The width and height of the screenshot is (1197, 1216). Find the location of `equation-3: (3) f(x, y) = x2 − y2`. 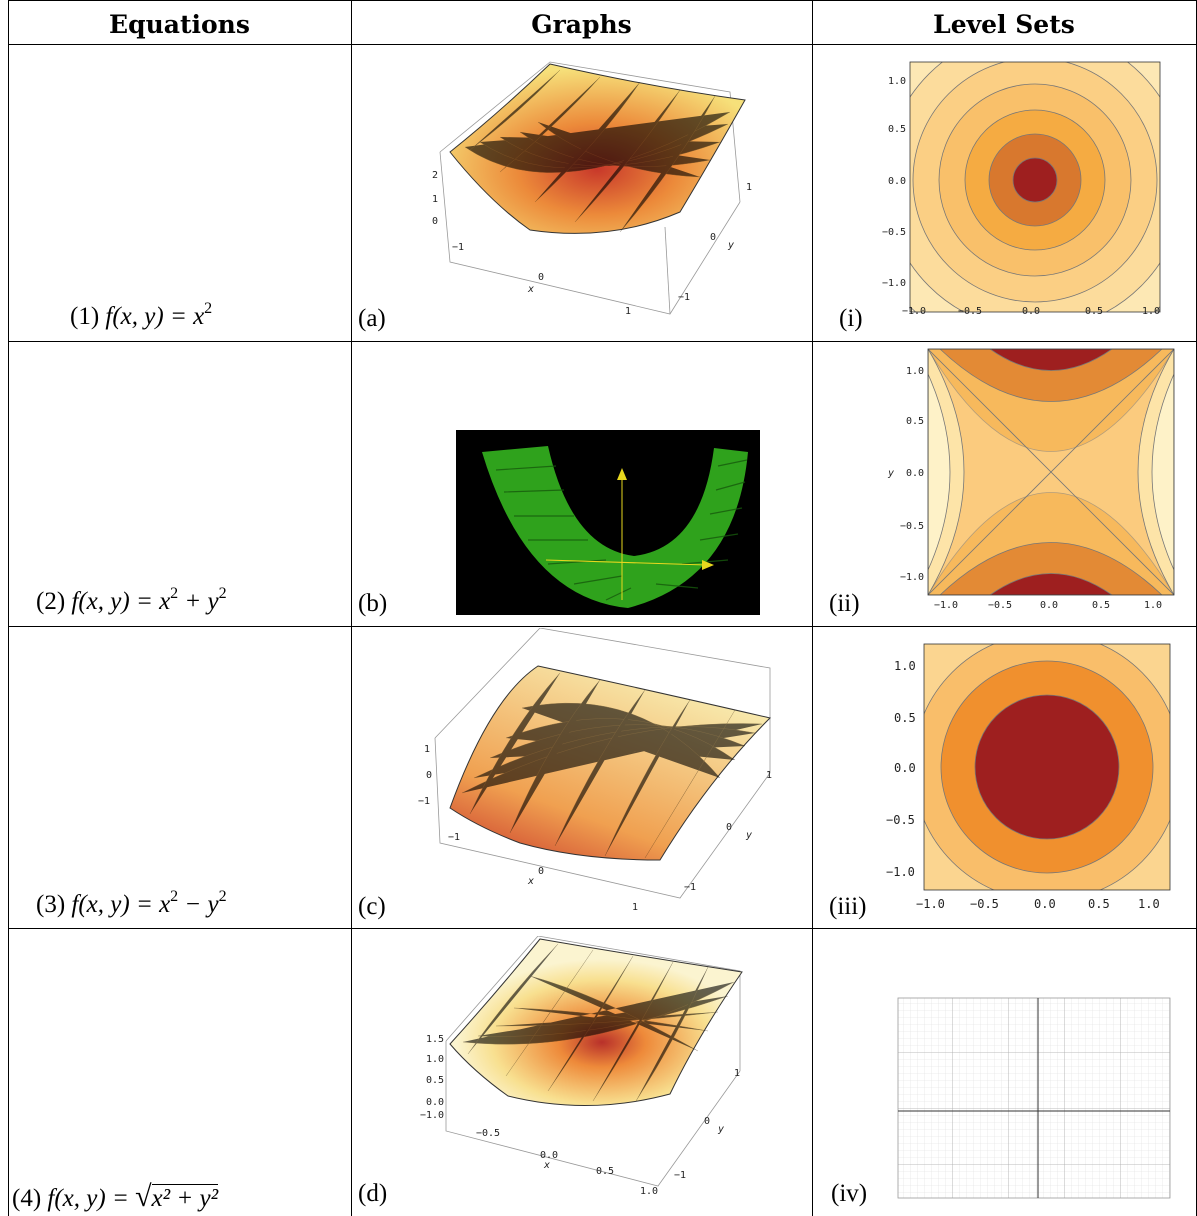

equation-3: (3) f(x, y) = x2 − y2 is located at coordinates (131, 903).